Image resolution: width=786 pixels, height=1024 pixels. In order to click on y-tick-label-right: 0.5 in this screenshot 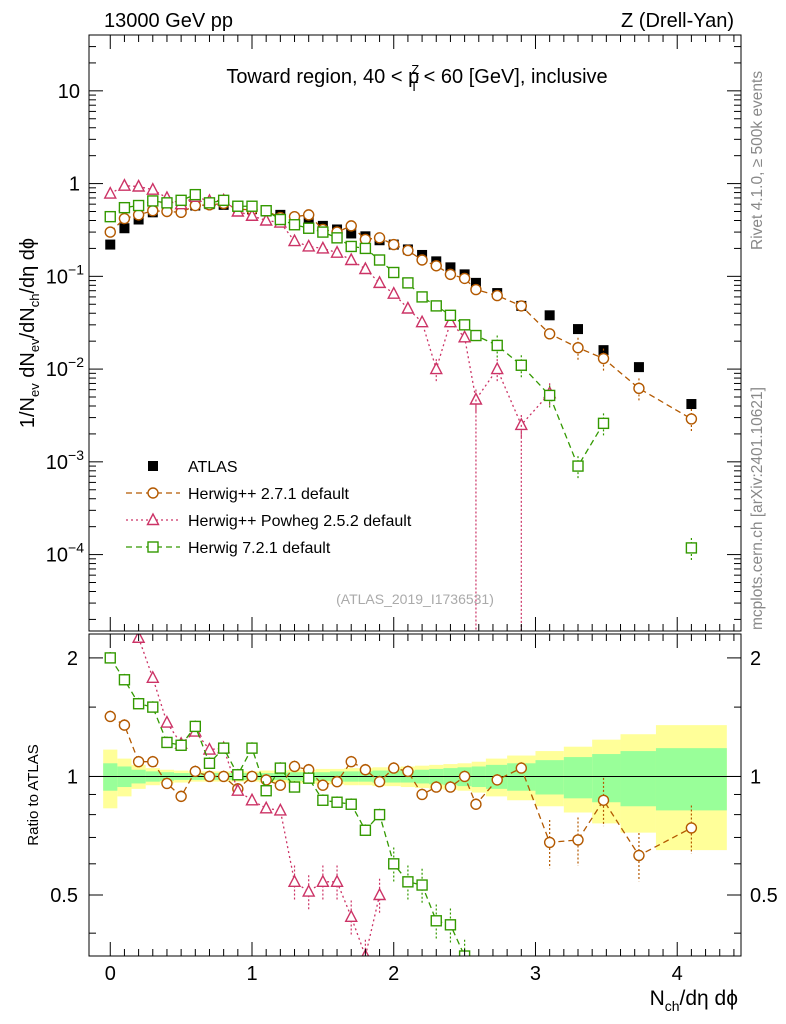, I will do `click(764, 896)`.